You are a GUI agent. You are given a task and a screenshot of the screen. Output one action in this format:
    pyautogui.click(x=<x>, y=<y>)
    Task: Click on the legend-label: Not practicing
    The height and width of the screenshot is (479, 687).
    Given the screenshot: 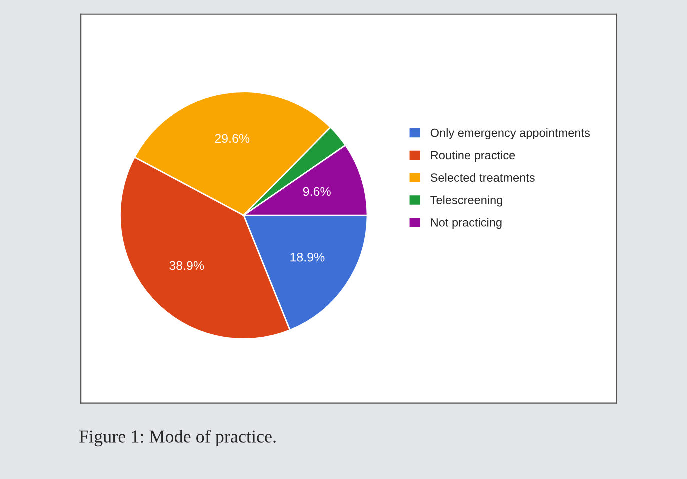 What is the action you would take?
    pyautogui.click(x=466, y=224)
    